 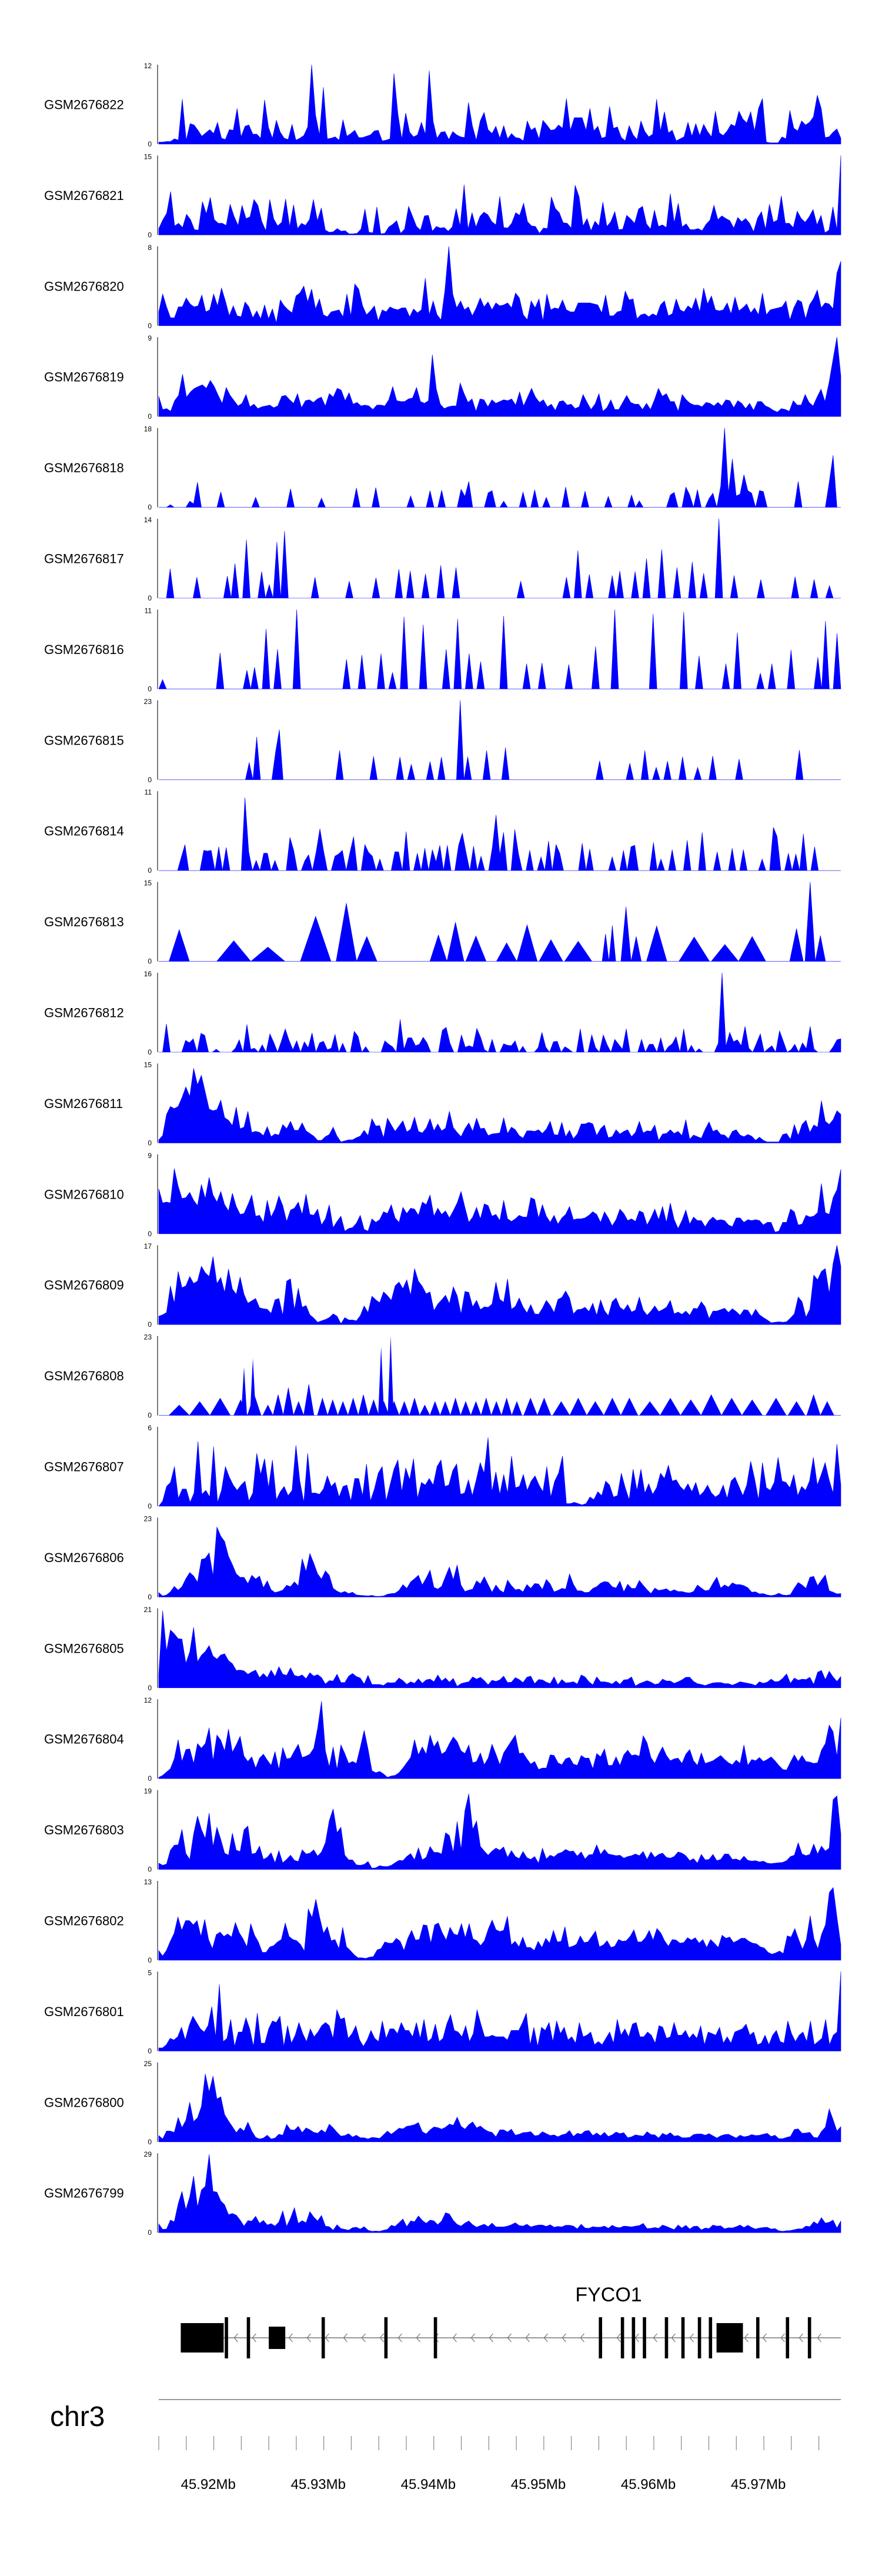 What do you see at coordinates (148, 1791) in the screenshot?
I see `track-ymax-label: 19` at bounding box center [148, 1791].